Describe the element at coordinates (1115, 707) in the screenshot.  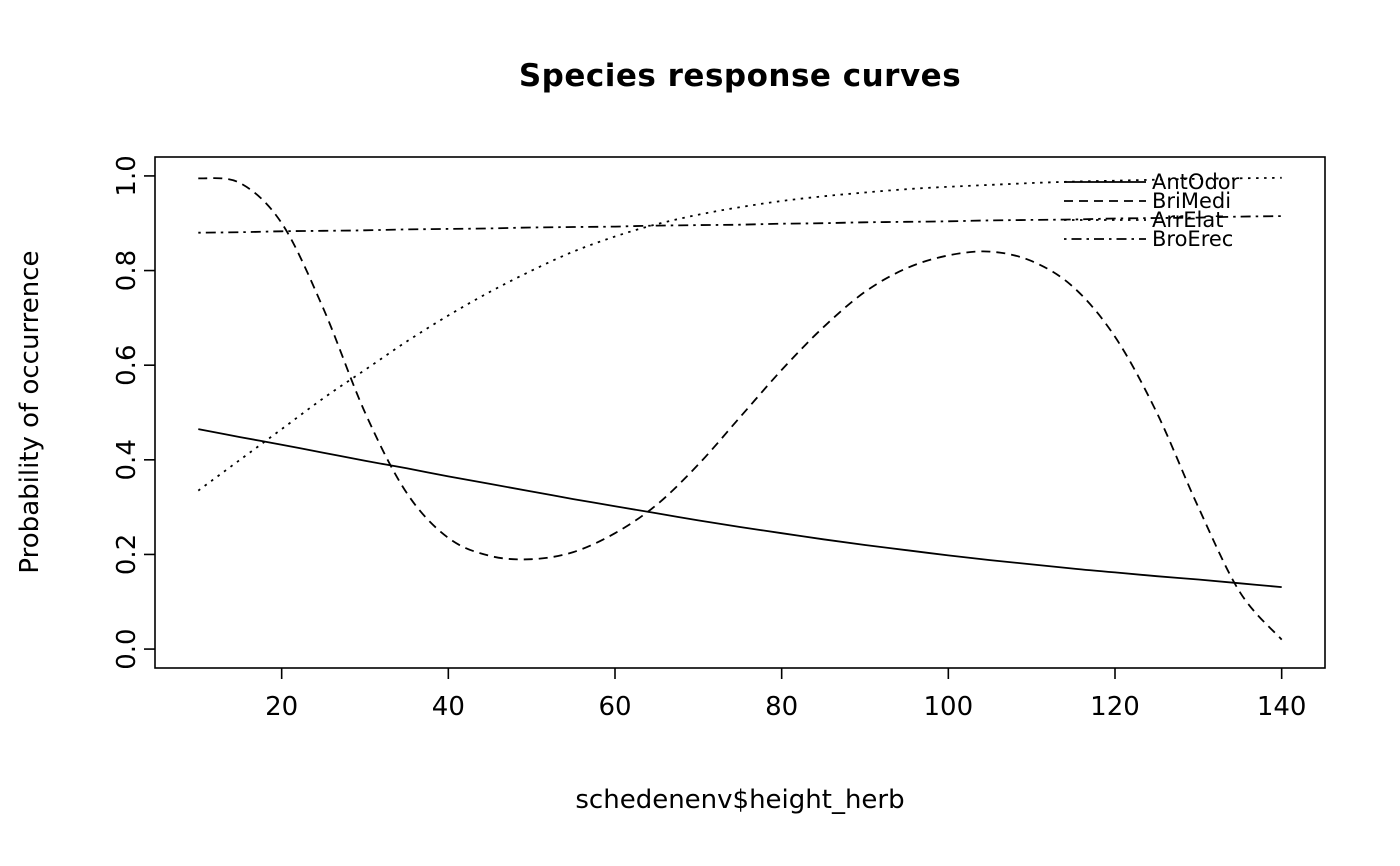
I see `x-tick-label: 120` at that location.